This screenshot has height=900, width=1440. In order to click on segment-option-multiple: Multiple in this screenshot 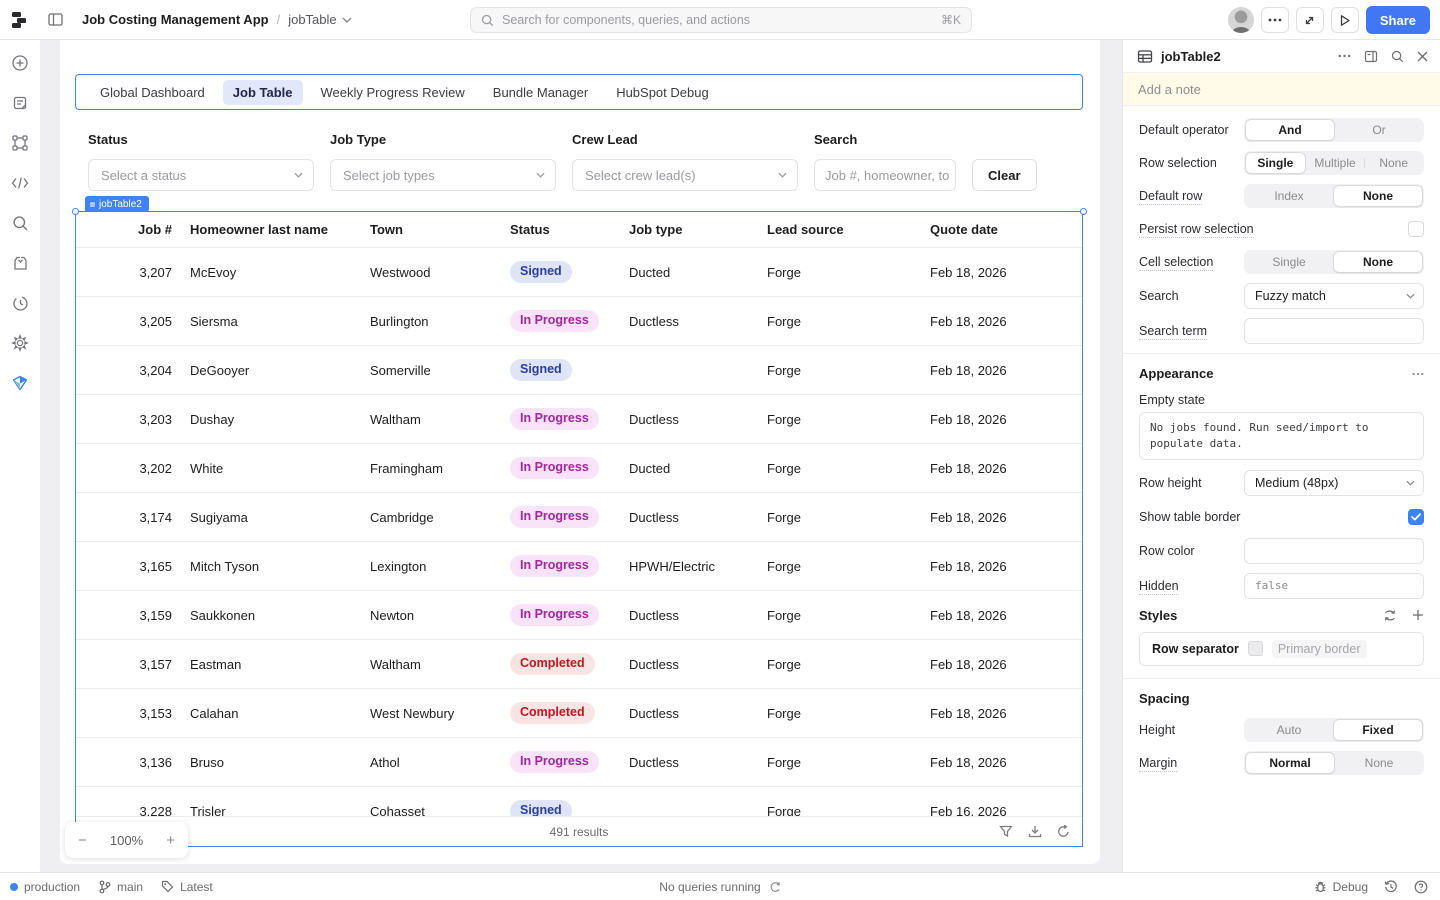, I will do `click(1335, 163)`.